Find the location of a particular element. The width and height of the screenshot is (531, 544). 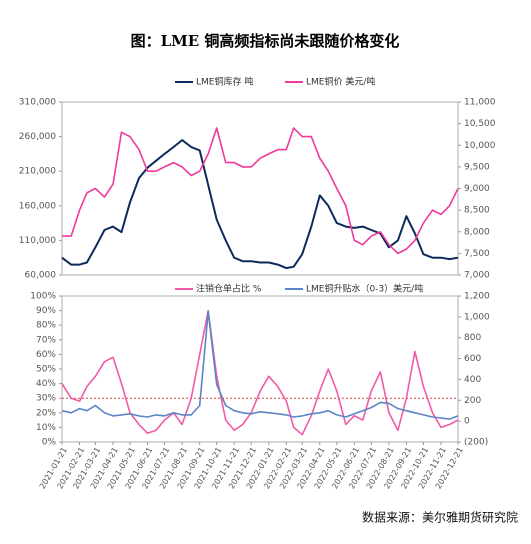

y-tick-label: 60,000 is located at coordinates (41, 276).